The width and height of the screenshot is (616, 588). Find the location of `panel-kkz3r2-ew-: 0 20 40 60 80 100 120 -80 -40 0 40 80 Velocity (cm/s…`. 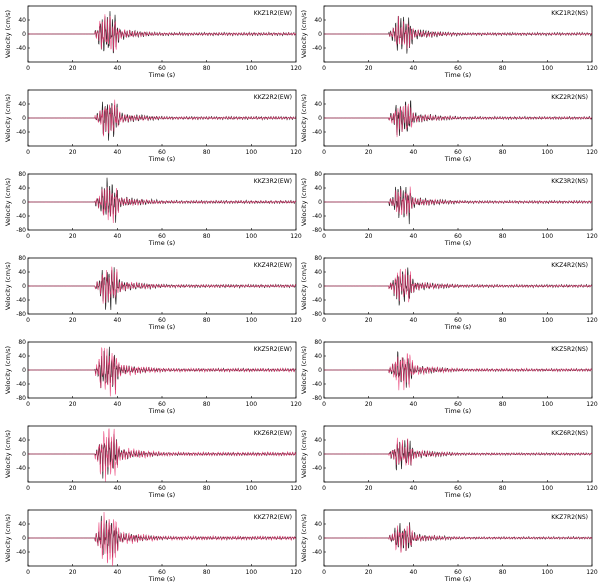

panel-kkz3r2-ew-: 0 20 40 60 80 100 120 -80 -40 0 40 80 Velocity (cm/s… is located at coordinates (153, 209).